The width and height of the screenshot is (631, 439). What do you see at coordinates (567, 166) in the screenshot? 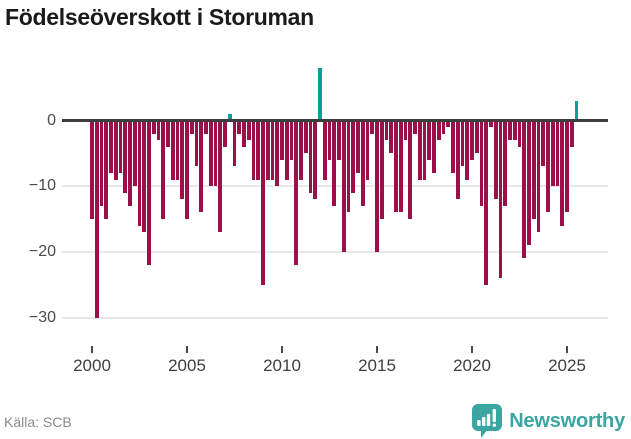
I see `bar-2025-q1` at bounding box center [567, 166].